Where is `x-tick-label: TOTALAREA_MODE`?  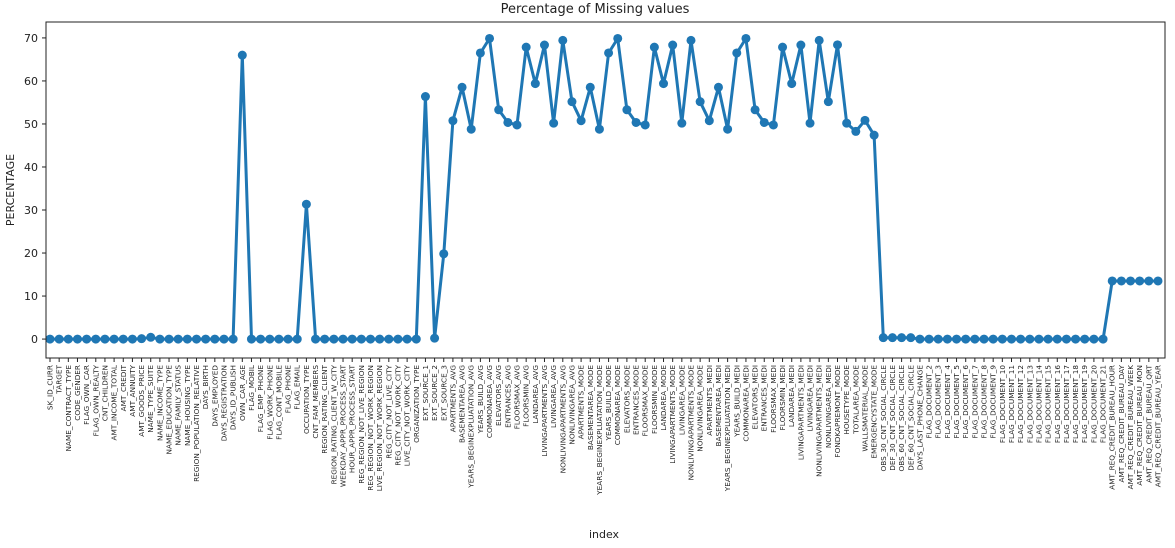 x-tick-label: TOTALAREA_MODE is located at coordinates (855, 400).